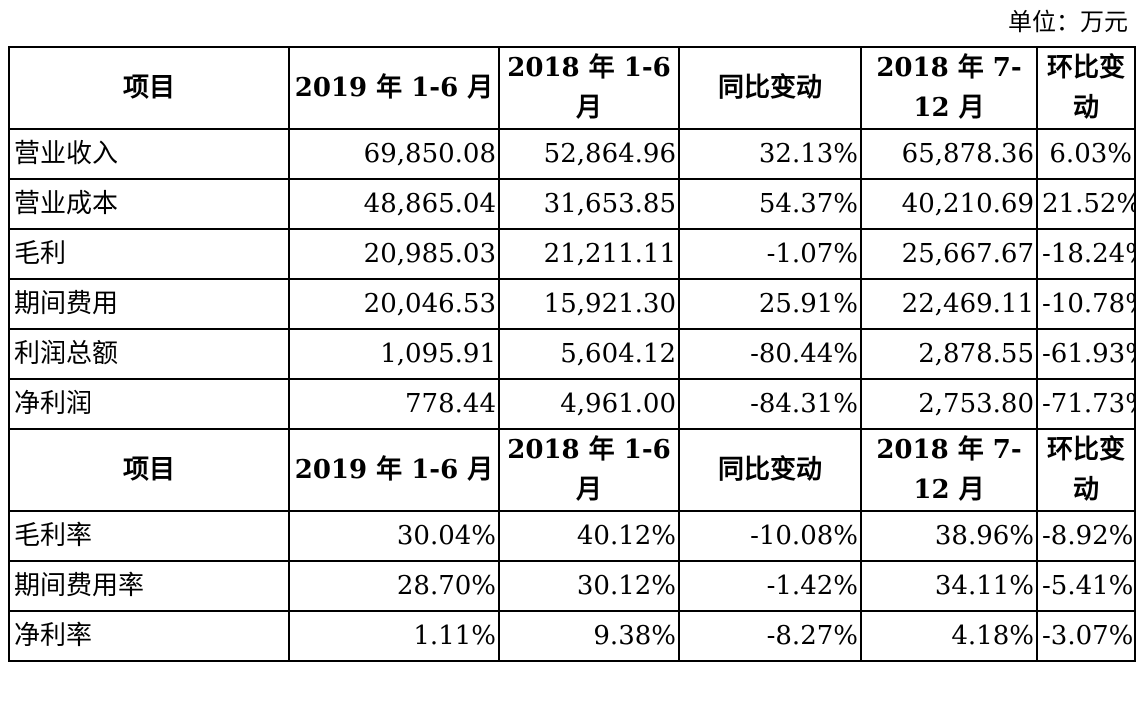 This screenshot has width=1142, height=712. What do you see at coordinates (770, 304) in the screenshot?
I see `cell-yoy: 25.91%` at bounding box center [770, 304].